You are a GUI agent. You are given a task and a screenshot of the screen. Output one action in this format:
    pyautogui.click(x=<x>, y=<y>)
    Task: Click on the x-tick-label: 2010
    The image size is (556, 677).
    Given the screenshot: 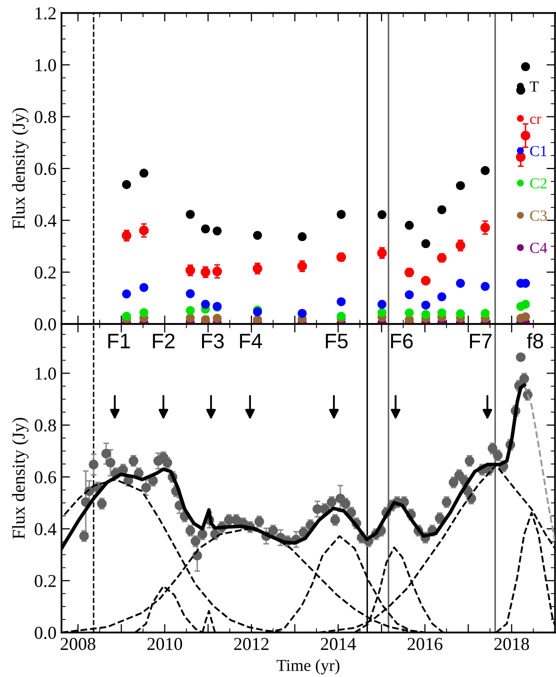 What is the action you would take?
    pyautogui.click(x=164, y=644)
    